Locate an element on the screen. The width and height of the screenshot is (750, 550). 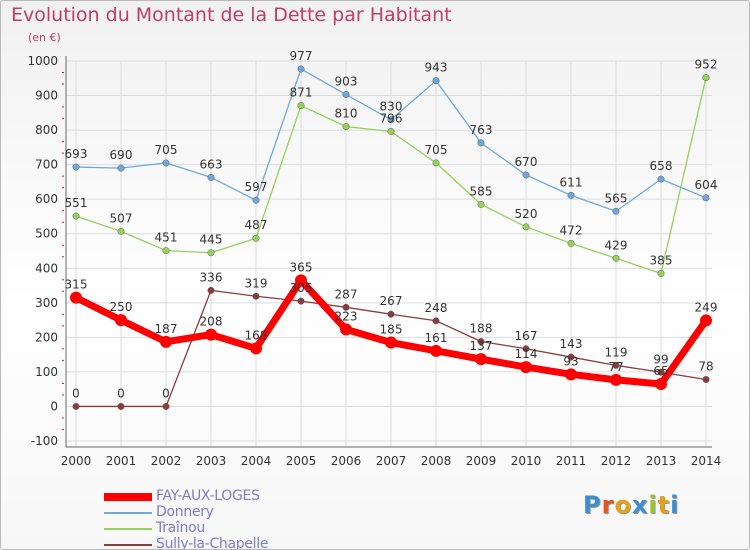
data-label: 472 is located at coordinates (571, 230).